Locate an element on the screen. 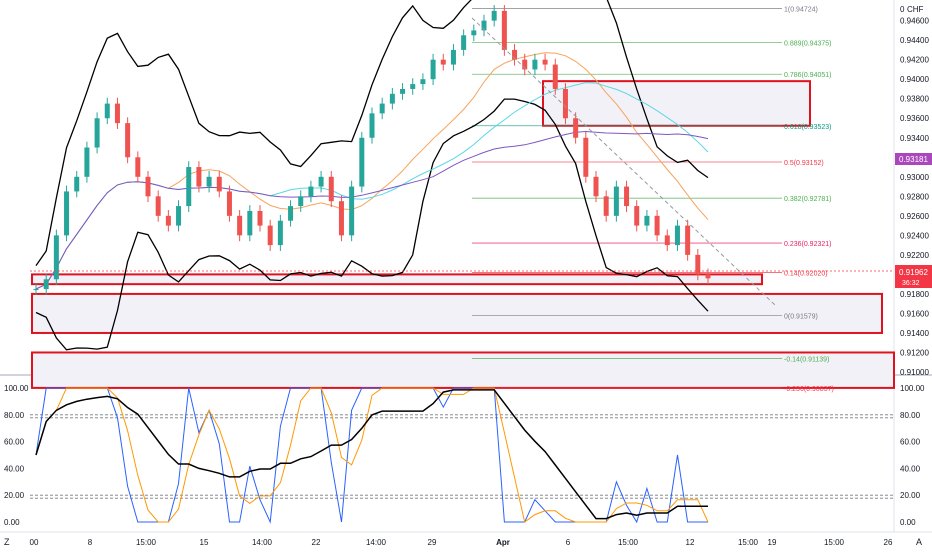 The image size is (932, 555). current-price-tag-bg is located at coordinates (913, 276).